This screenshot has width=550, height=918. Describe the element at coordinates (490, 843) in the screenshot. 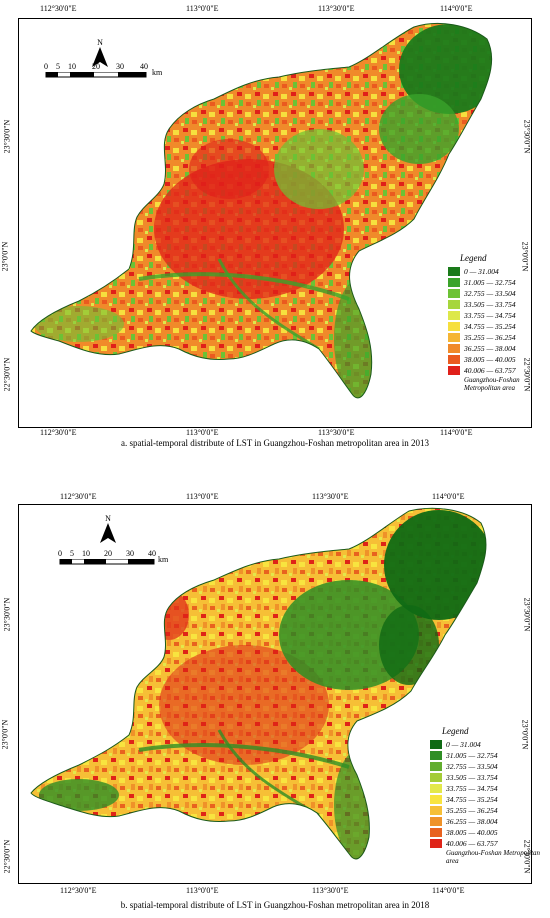

I see `legend-item: 40.006 — 63.757` at that location.